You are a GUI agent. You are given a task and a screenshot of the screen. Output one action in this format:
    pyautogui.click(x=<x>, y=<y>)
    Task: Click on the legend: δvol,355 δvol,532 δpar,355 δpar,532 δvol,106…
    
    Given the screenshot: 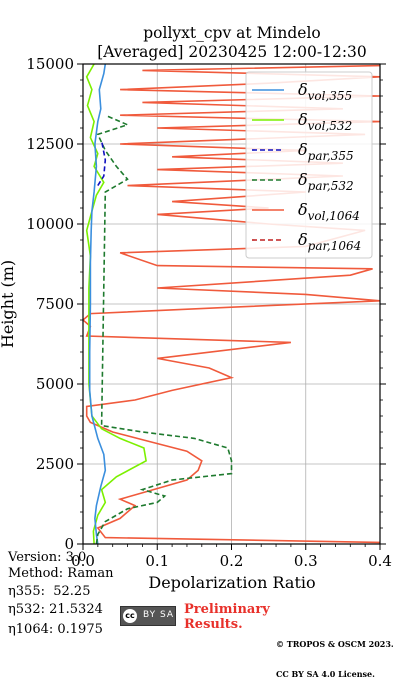 What is the action you would take?
    pyautogui.click(x=309, y=165)
    